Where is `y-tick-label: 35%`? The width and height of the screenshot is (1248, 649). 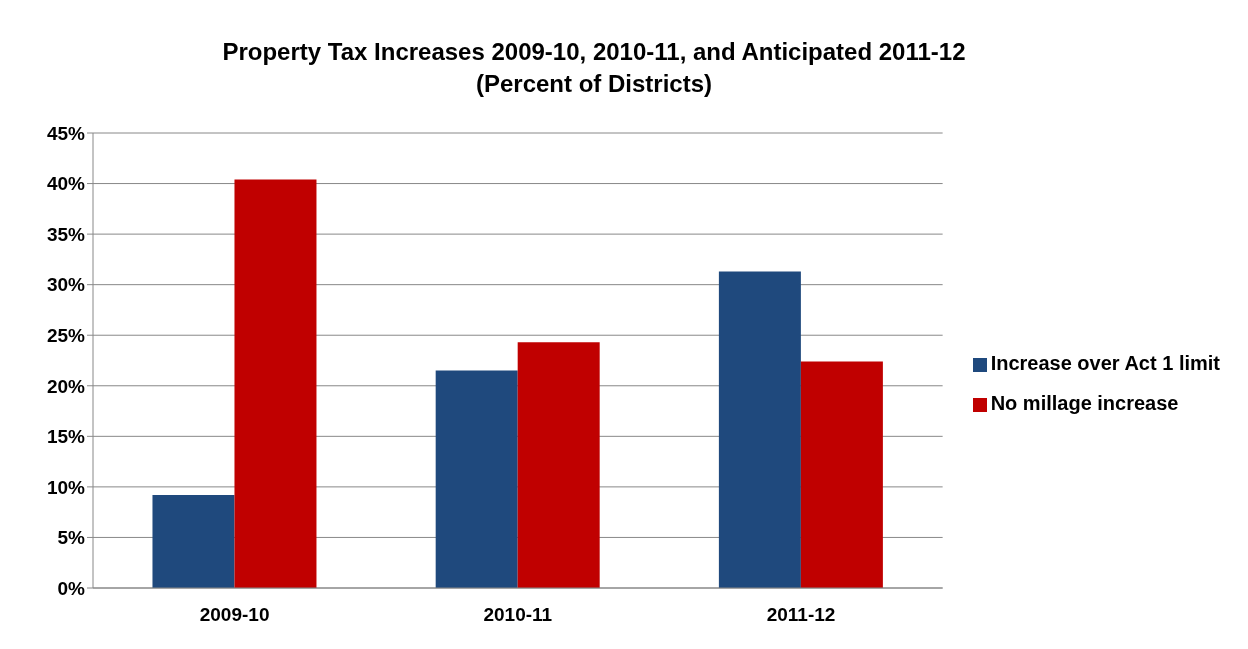 y-tick-label: 35% is located at coordinates (66, 234).